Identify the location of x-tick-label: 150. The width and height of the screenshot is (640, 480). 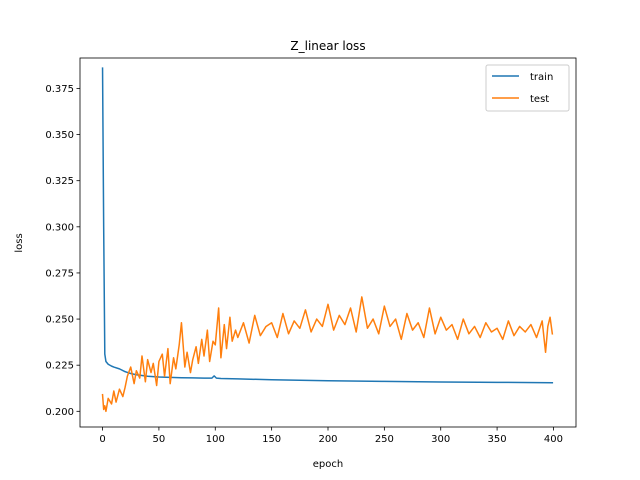
(271, 439).